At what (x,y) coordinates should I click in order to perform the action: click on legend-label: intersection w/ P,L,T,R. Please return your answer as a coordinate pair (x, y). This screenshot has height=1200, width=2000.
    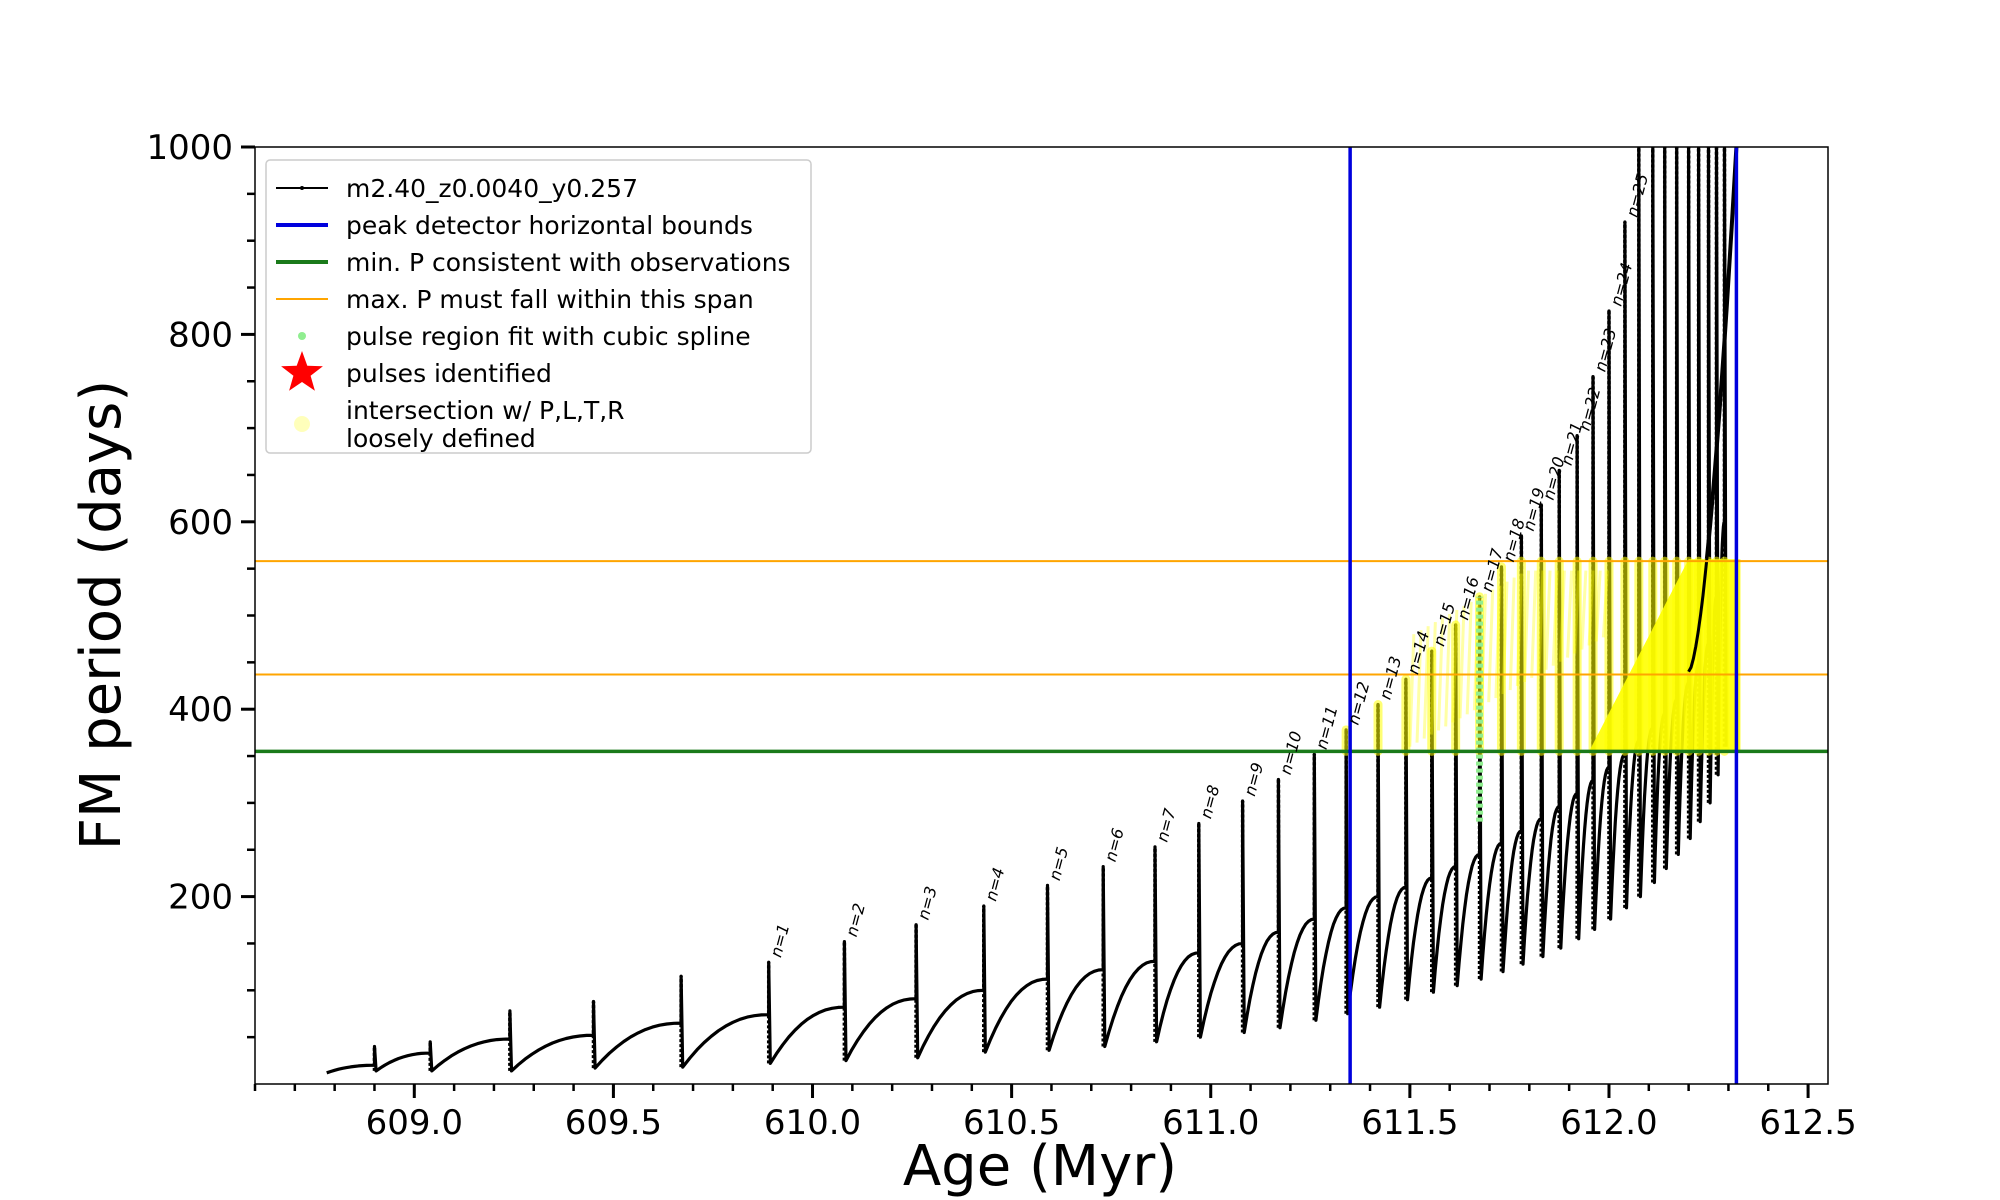
    Looking at the image, I should click on (485, 410).